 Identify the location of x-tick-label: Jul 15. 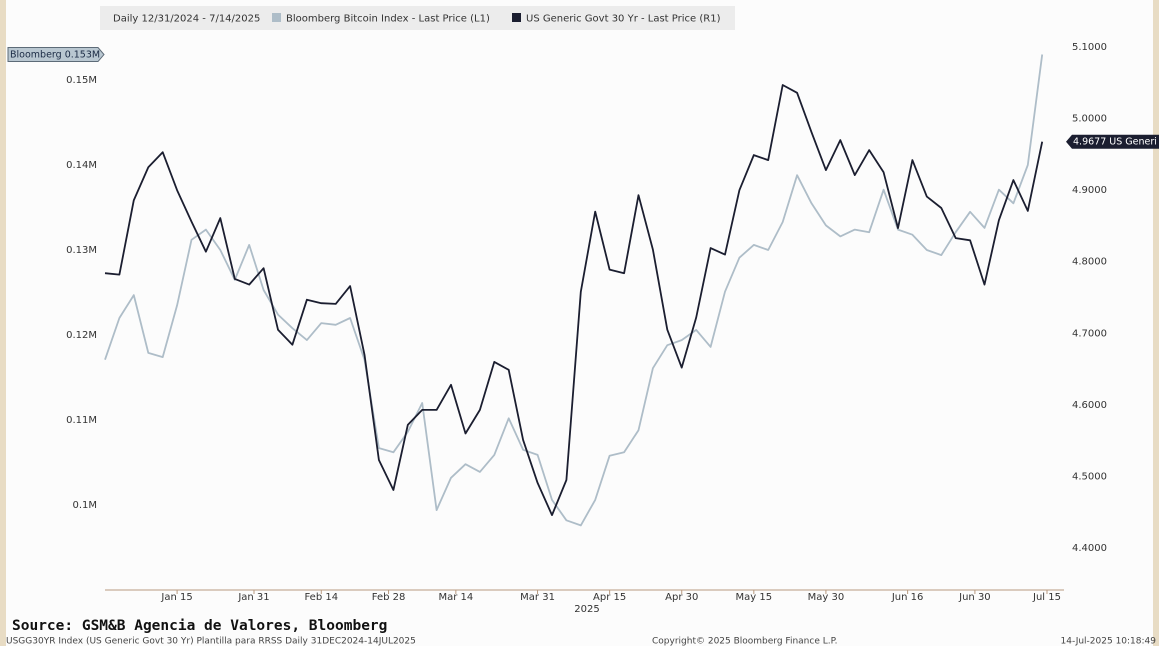
(1046, 597).